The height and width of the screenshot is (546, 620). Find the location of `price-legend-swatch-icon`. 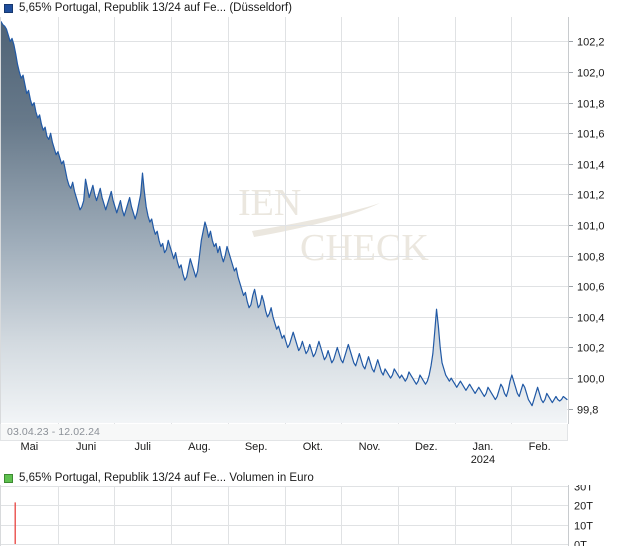

price-legend-swatch-icon is located at coordinates (8, 8).